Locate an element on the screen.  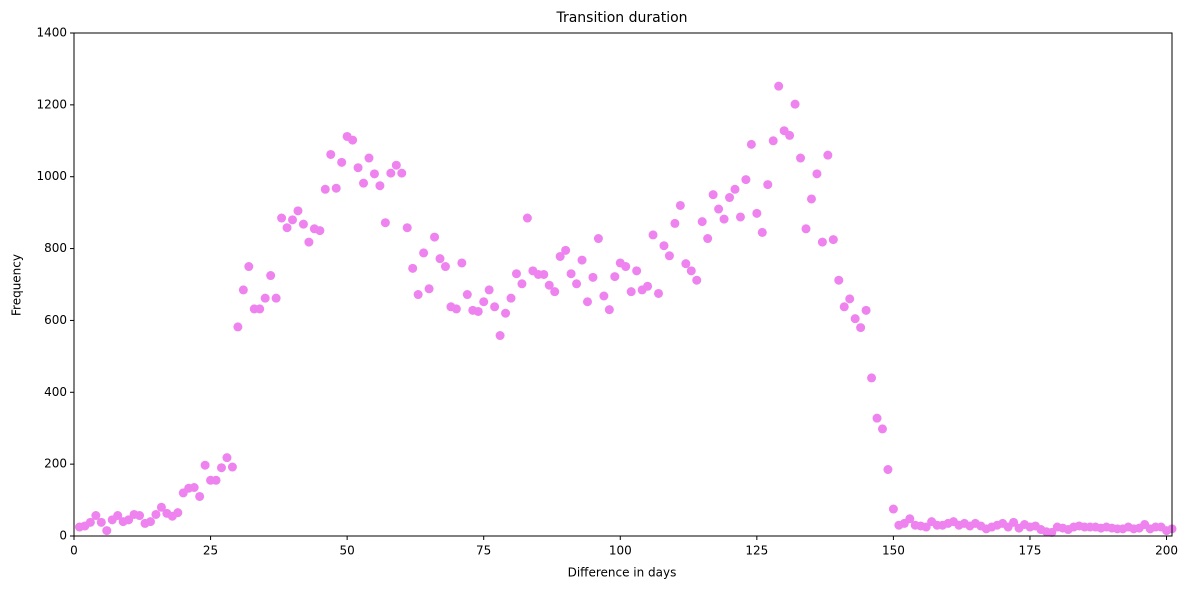
x-axis-label: Difference in days is located at coordinates (622, 573).